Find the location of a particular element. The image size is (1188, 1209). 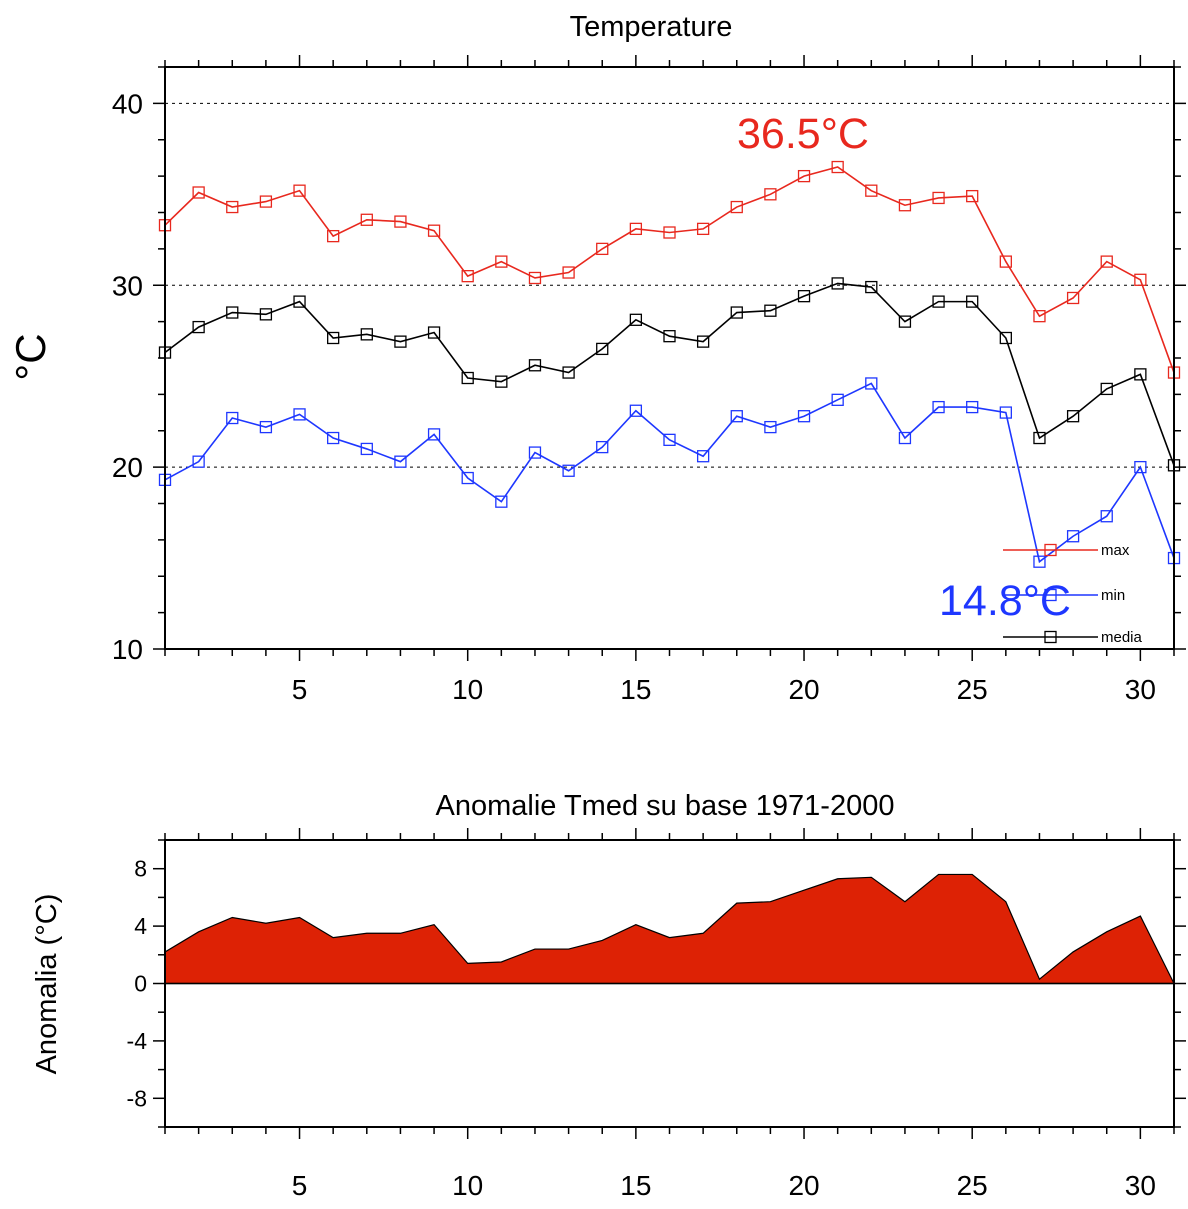

anomaly-series is located at coordinates (669, 929).